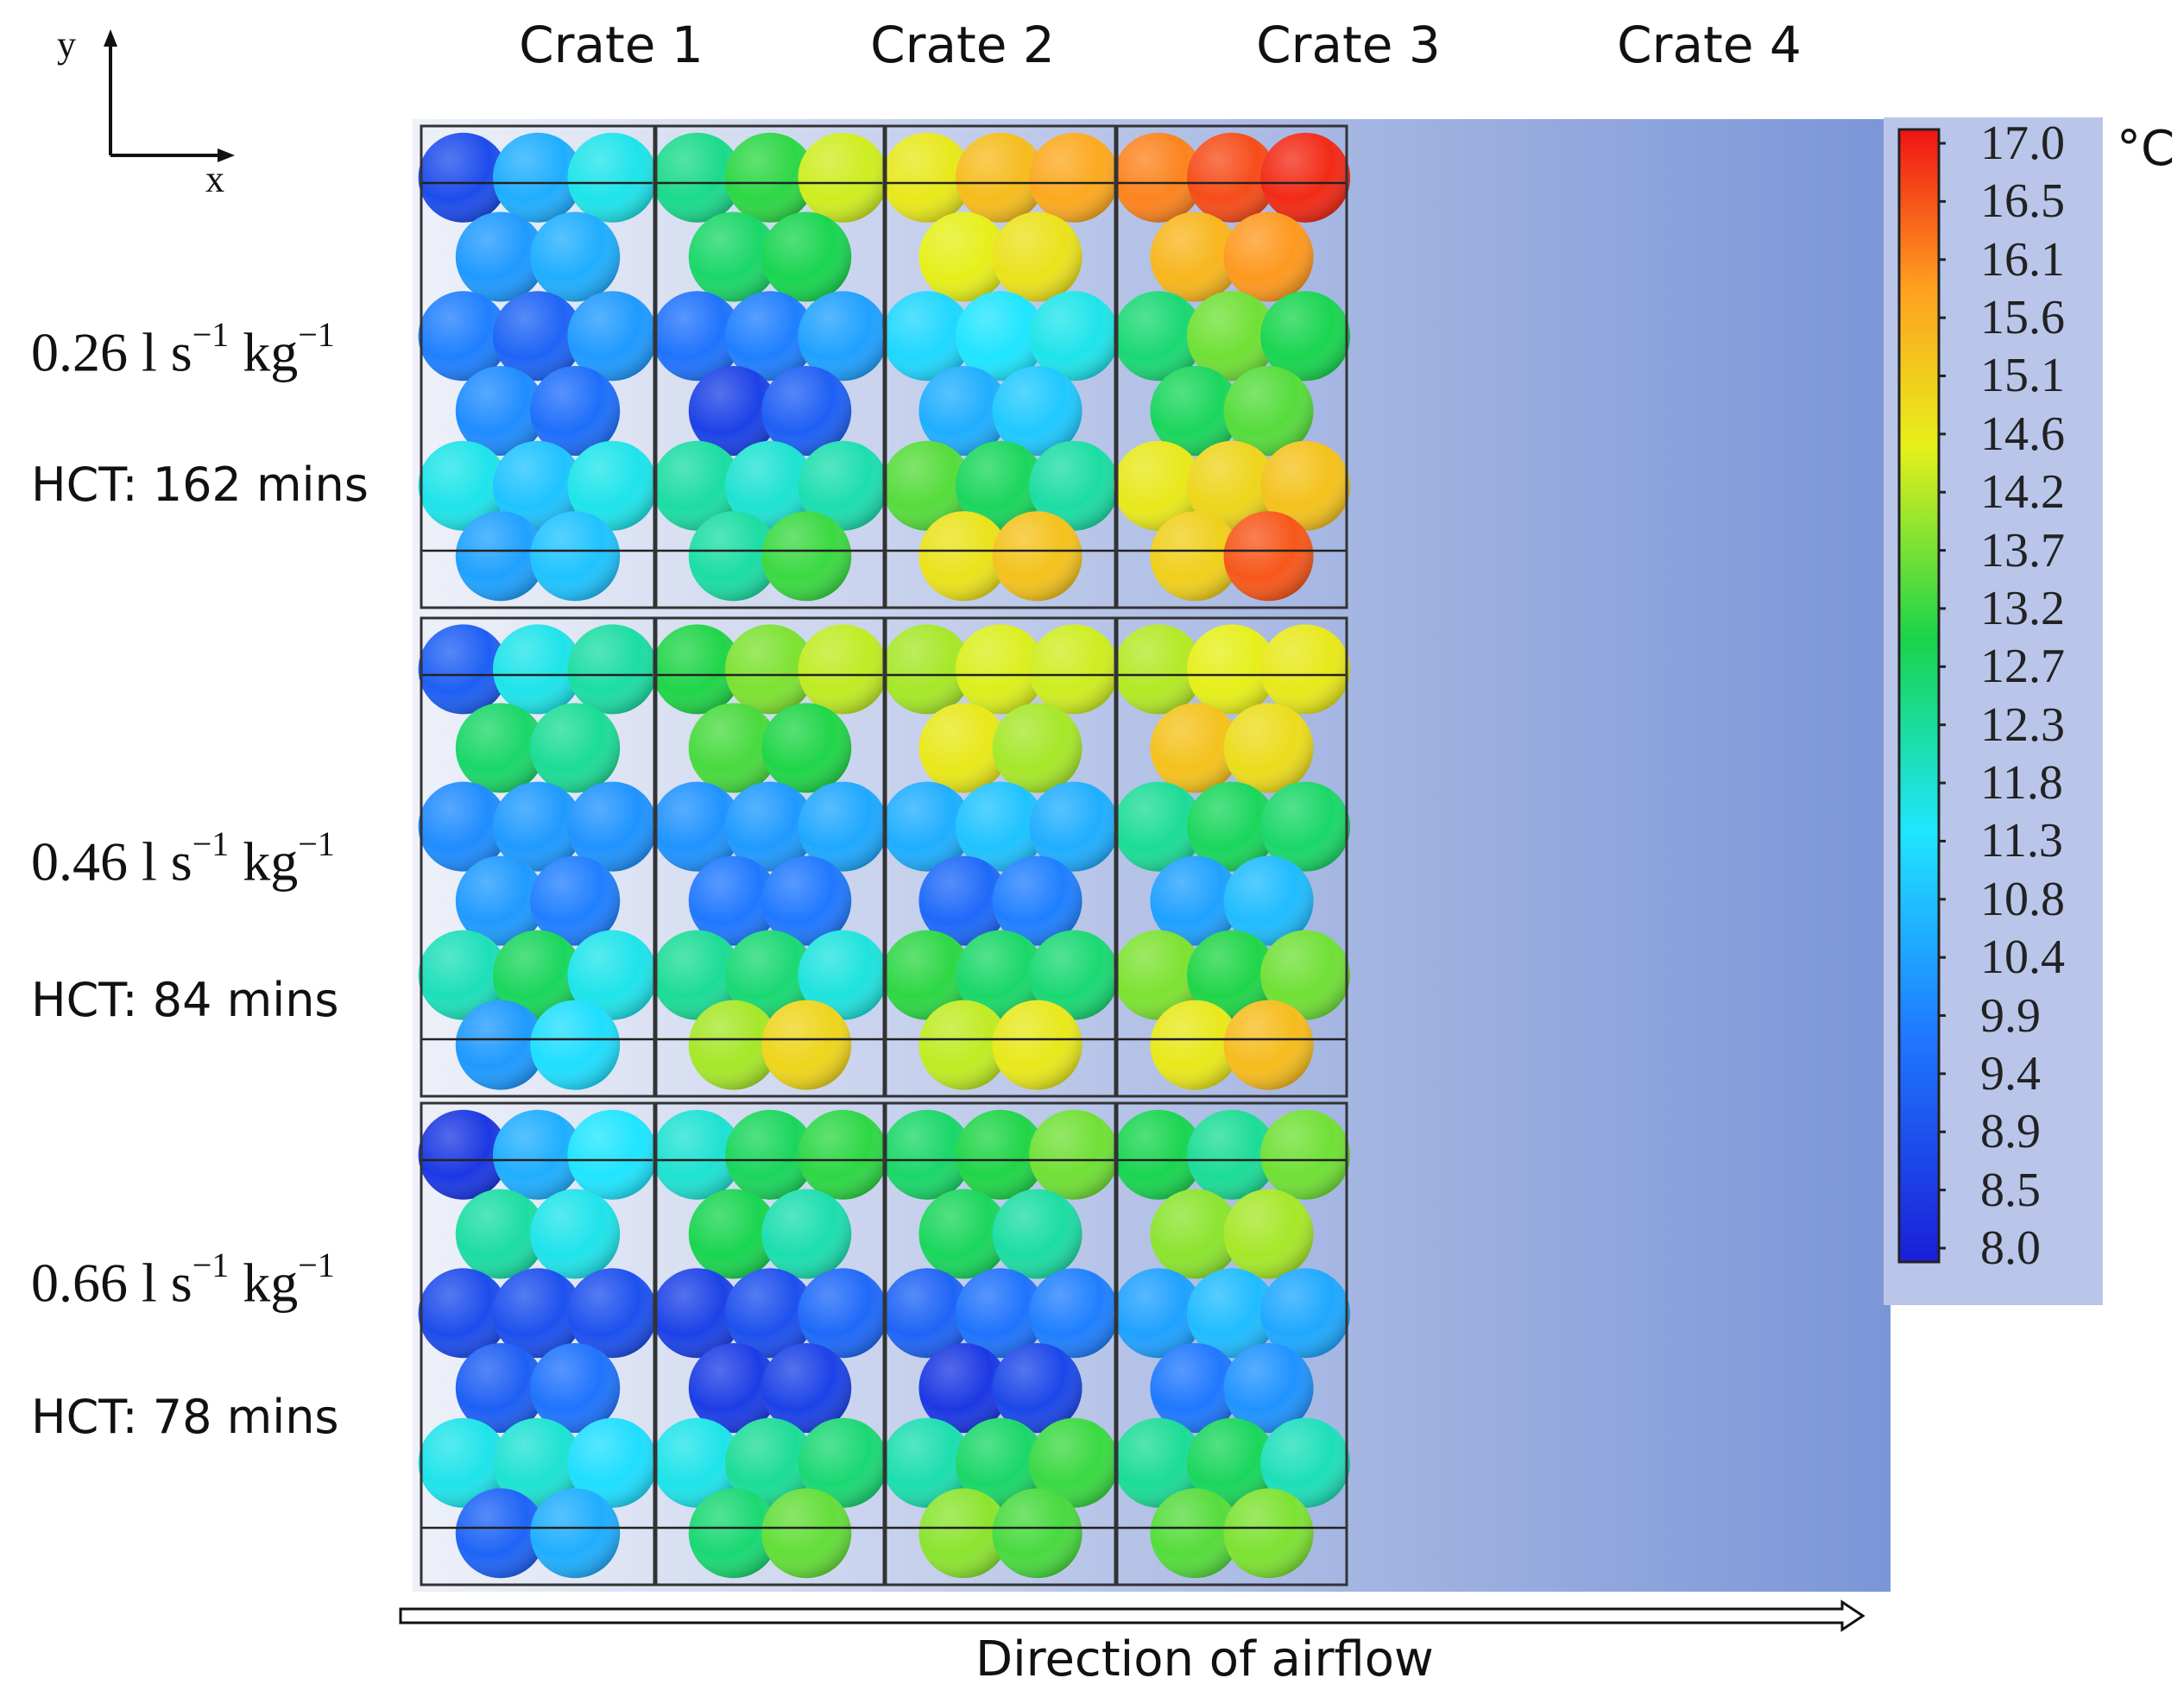 The width and height of the screenshot is (2184, 1697). Describe the element at coordinates (2023, 201) in the screenshot. I see `colorbar-tick-label: 16.5` at that location.